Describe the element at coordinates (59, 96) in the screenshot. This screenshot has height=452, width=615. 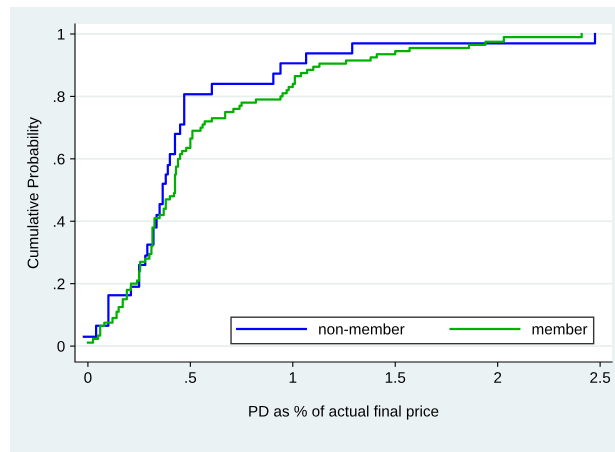
I see `y-tick-label: .8` at that location.